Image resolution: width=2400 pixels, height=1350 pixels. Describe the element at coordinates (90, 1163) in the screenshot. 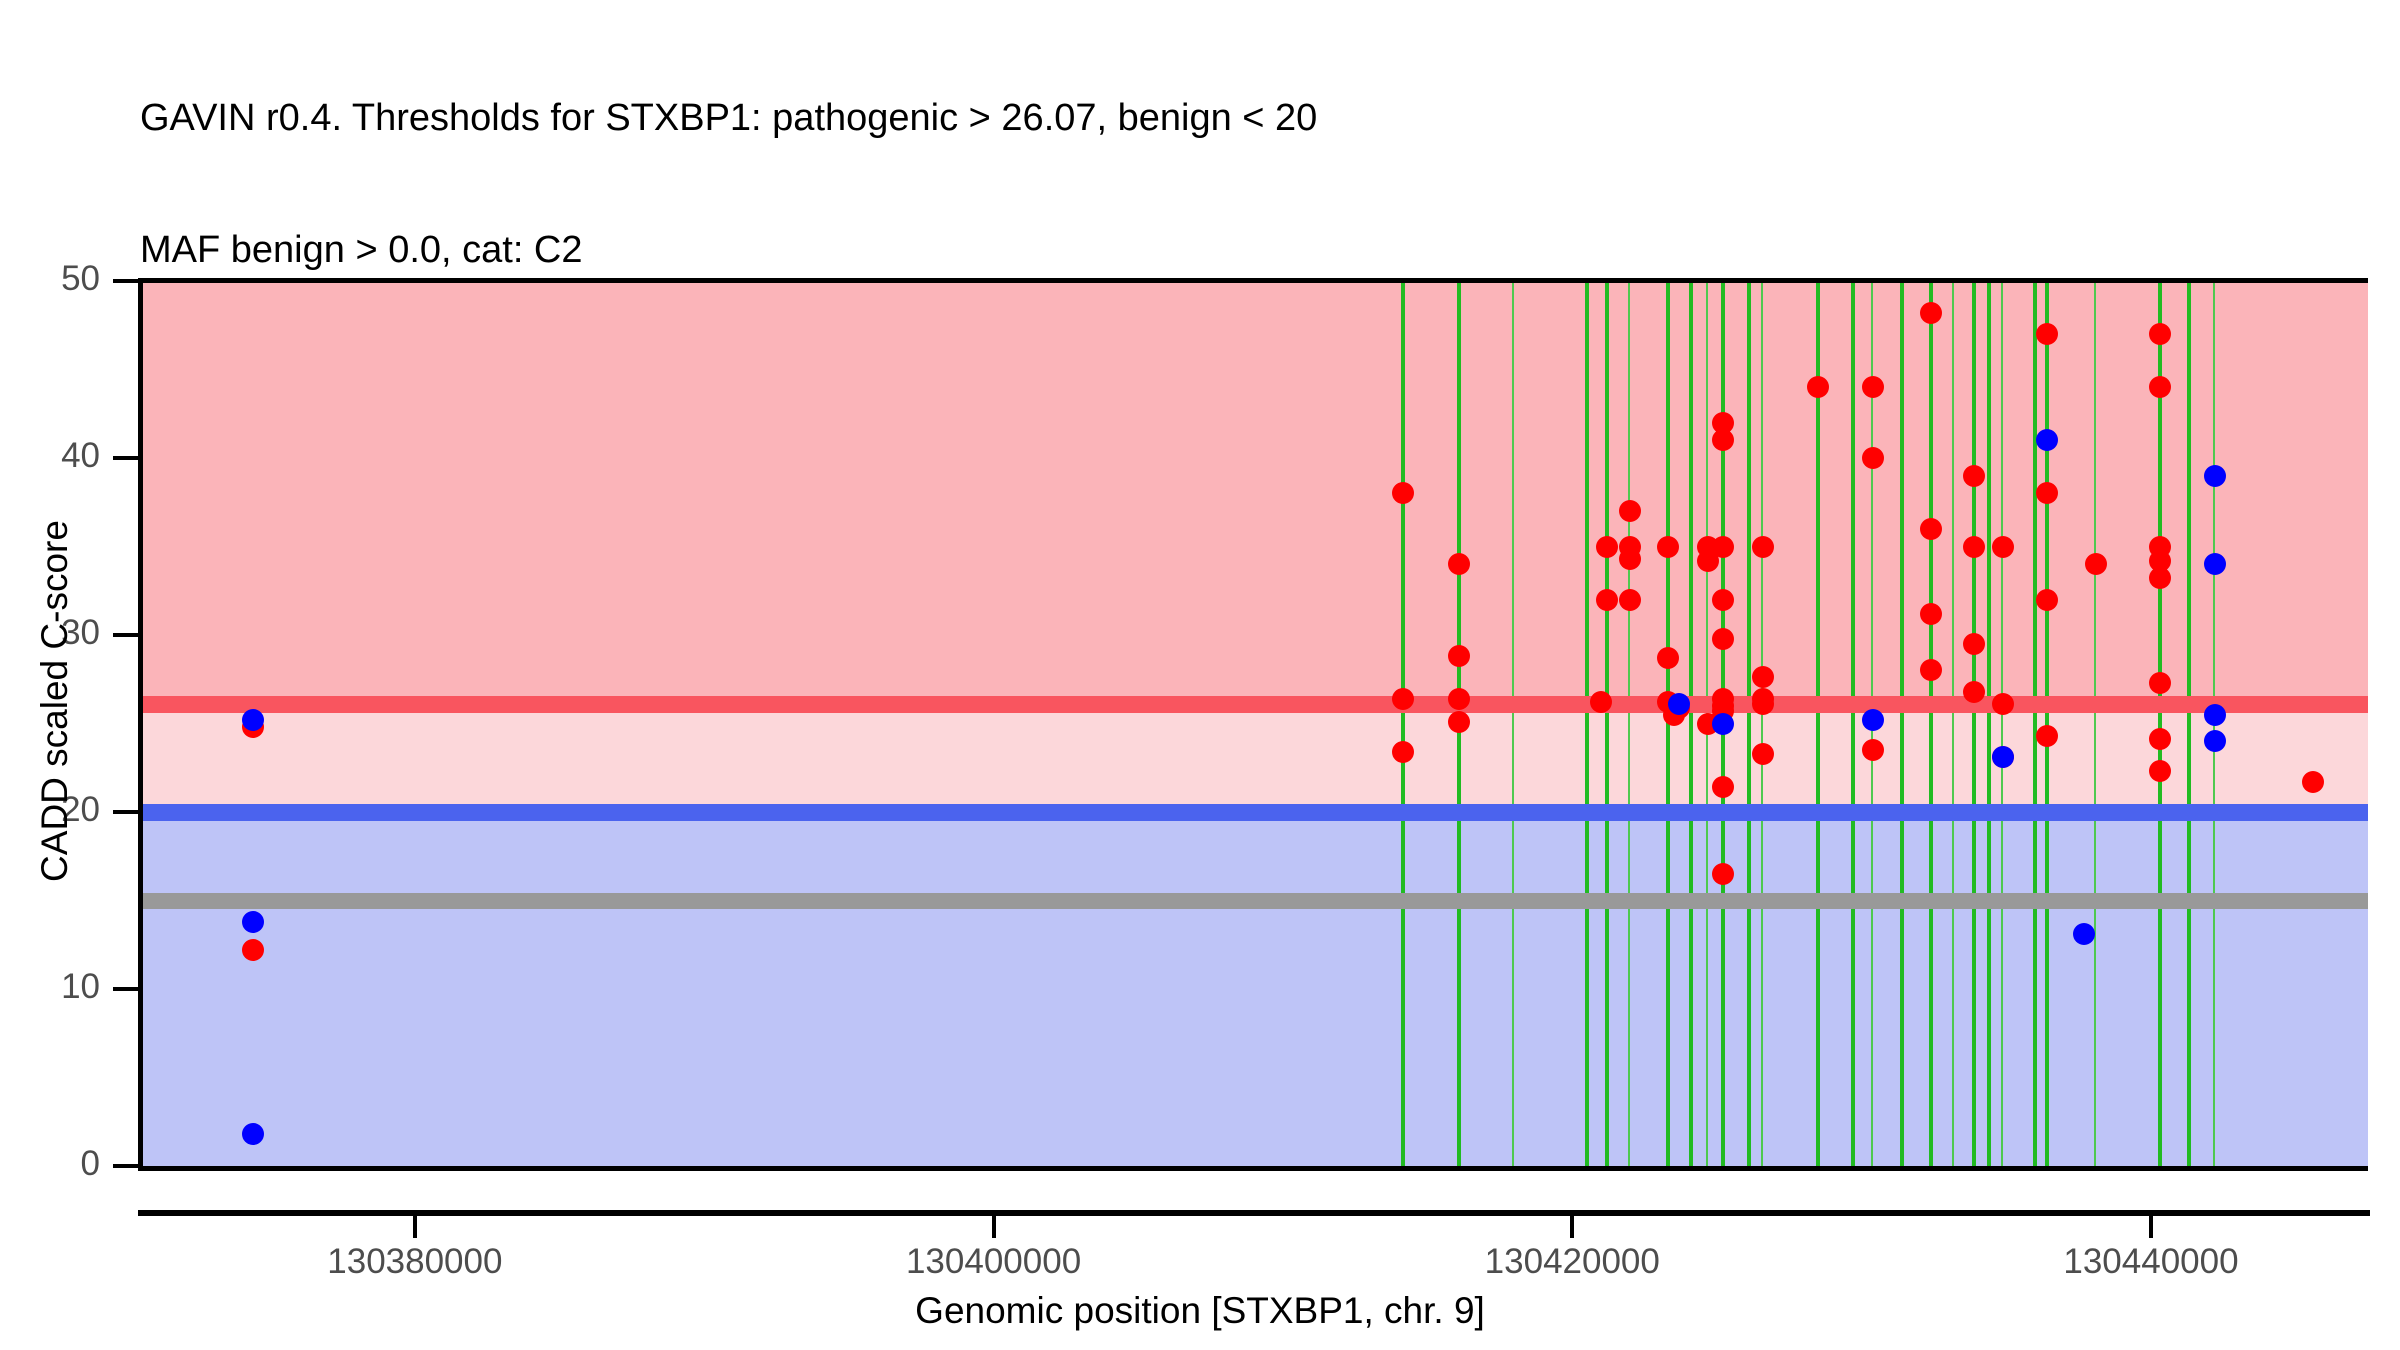

I see `y-tick-label: 0` at that location.